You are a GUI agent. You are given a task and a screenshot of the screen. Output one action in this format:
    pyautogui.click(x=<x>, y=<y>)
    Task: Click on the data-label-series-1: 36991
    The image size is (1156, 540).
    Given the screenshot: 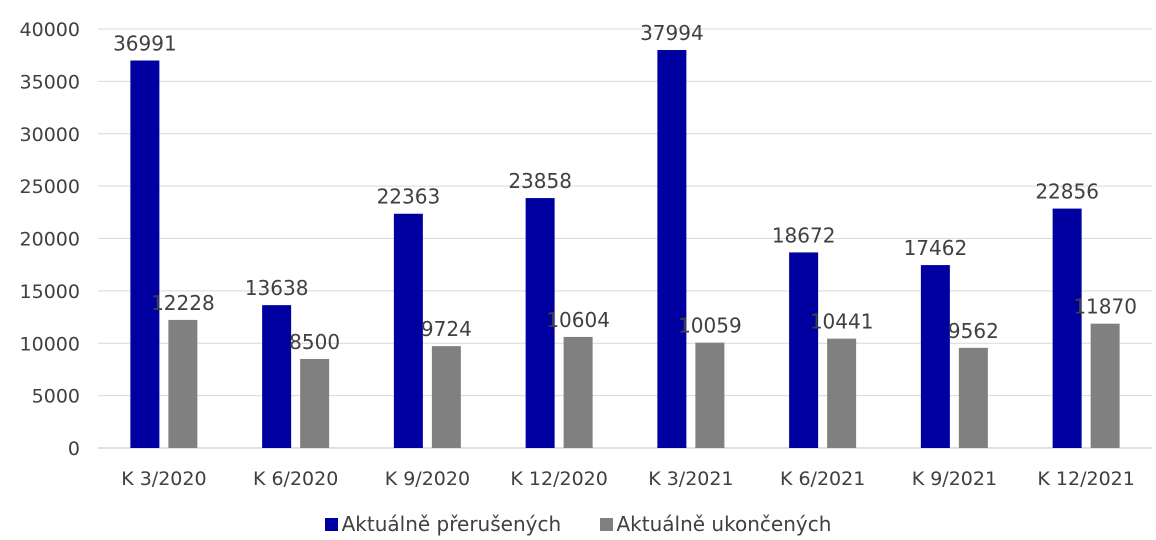 What is the action you would take?
    pyautogui.click(x=145, y=44)
    